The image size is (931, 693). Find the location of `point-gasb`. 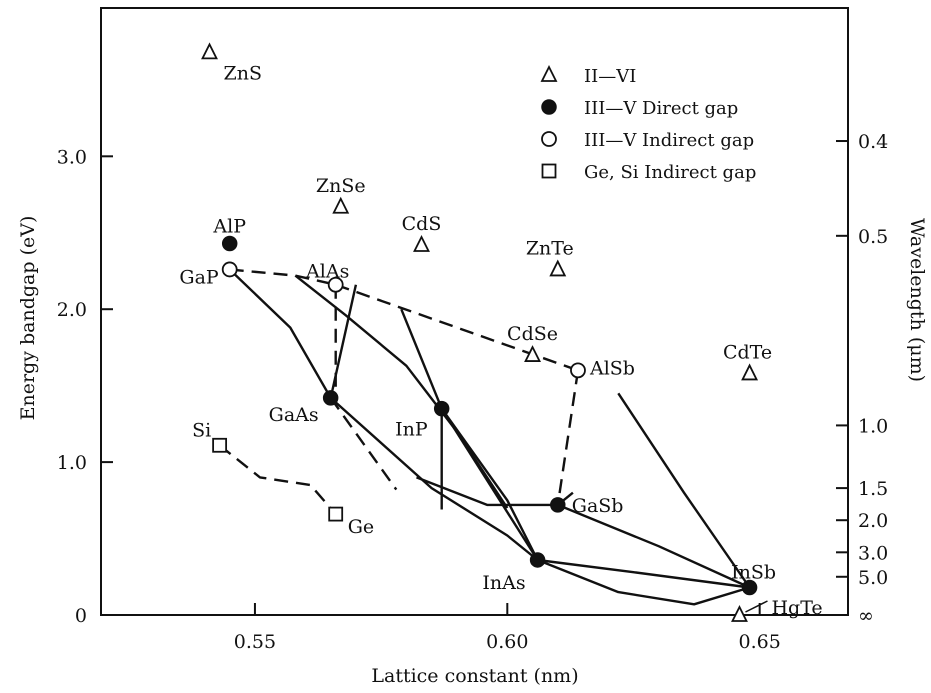

point-gasb is located at coordinates (558, 505).